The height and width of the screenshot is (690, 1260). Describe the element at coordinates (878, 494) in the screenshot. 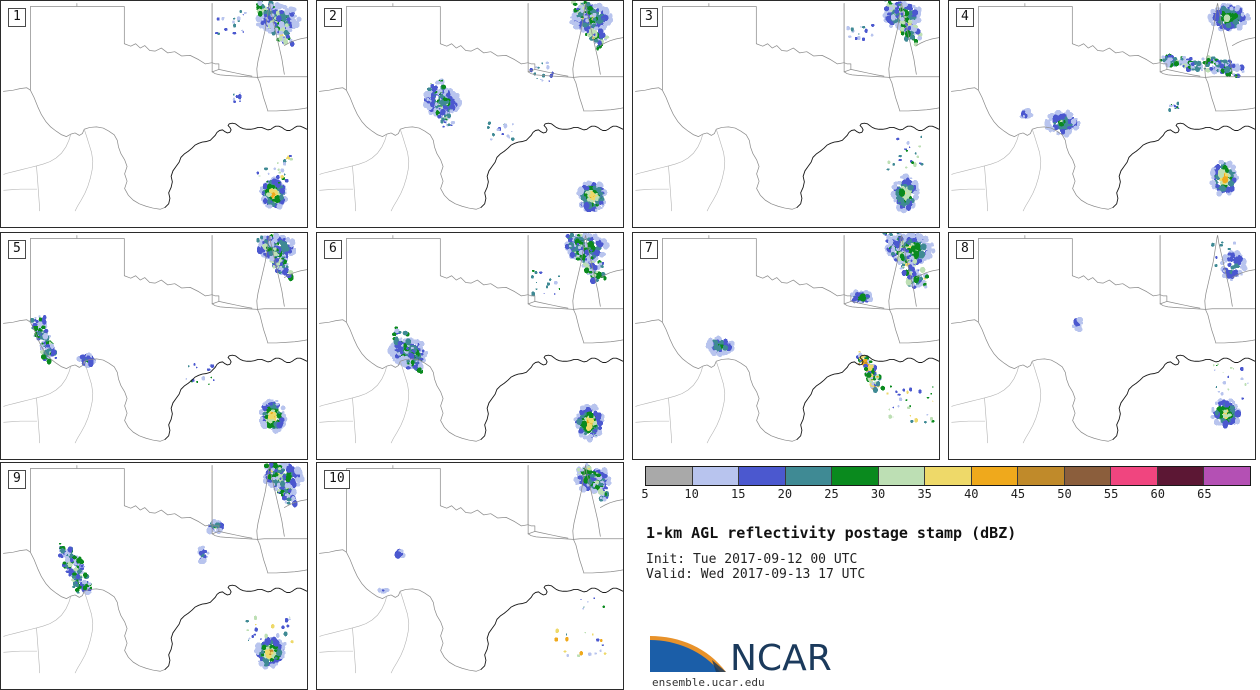

I see `colorbar-tick-30: 30` at that location.